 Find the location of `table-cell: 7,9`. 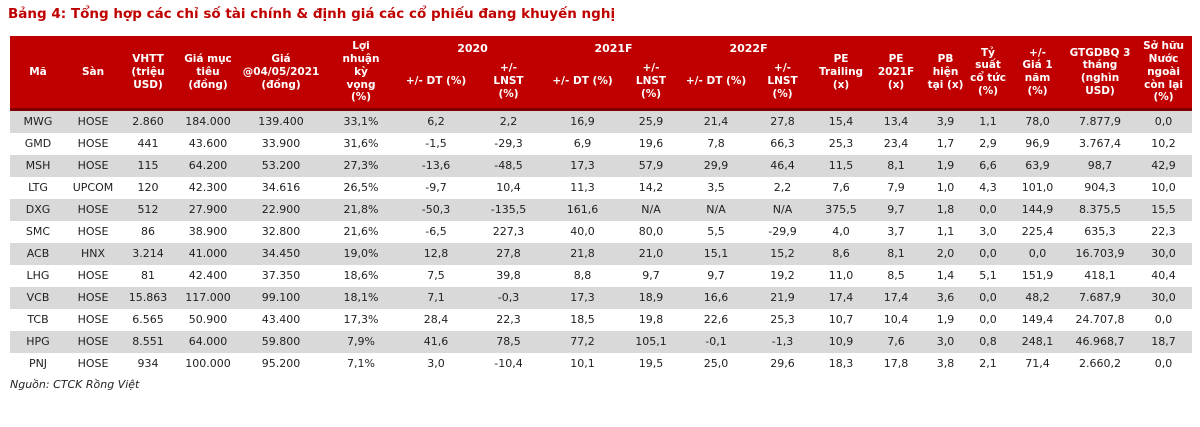

table-cell: 7,9 is located at coordinates (896, 188).